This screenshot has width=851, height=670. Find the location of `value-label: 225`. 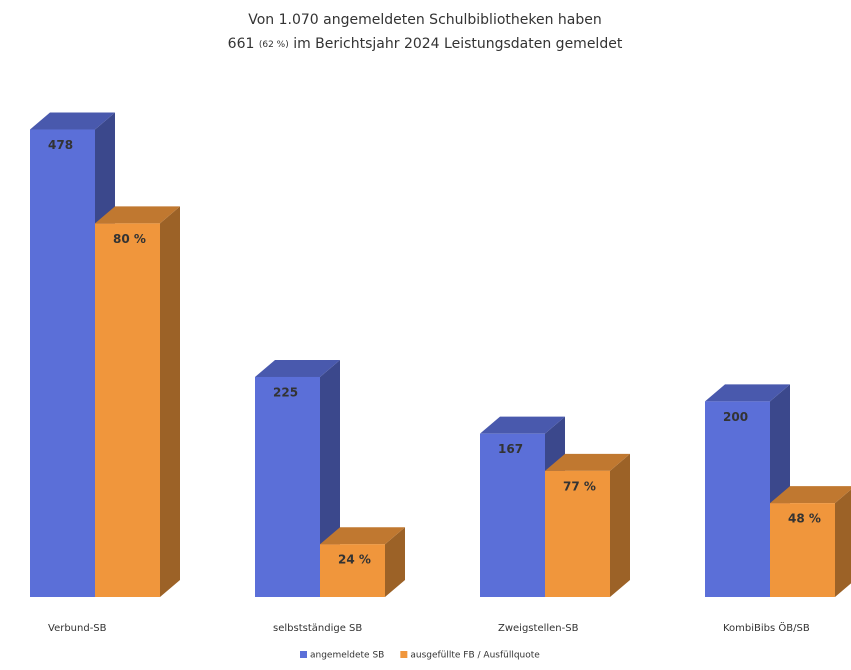

value-label: 225 is located at coordinates (285, 392).